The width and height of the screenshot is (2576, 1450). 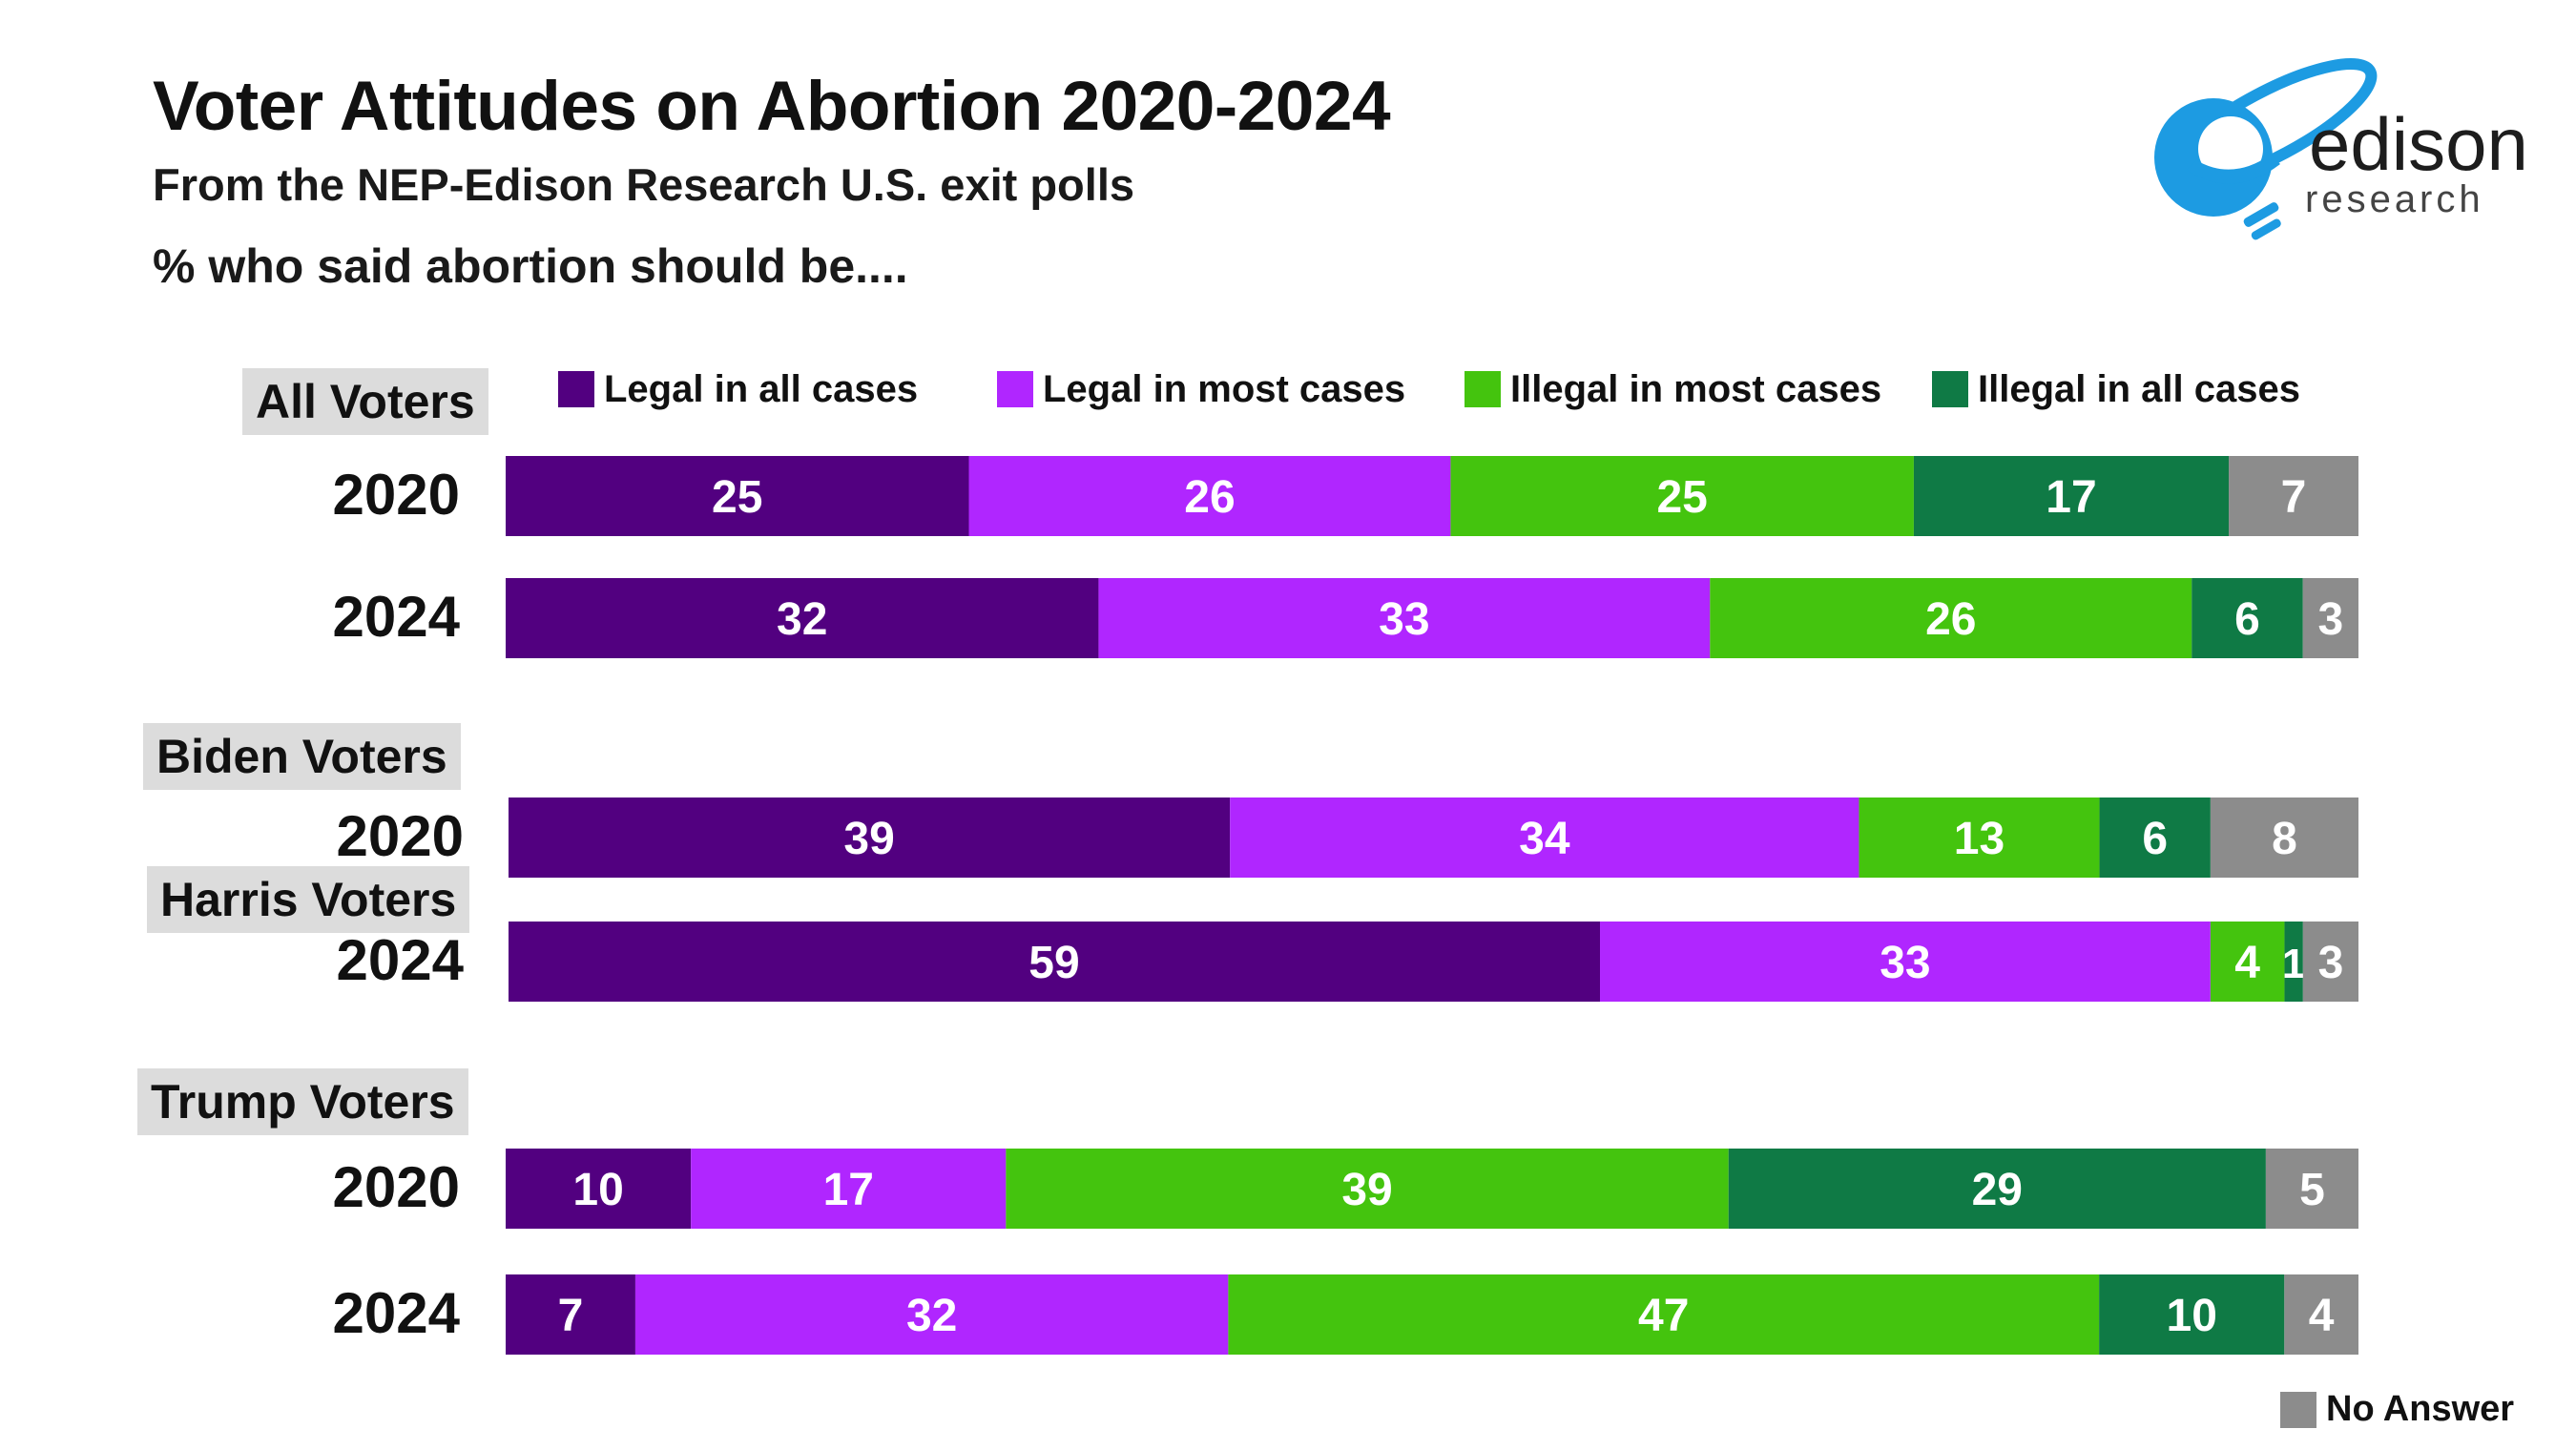 I want to click on bar-segment-biden-voters-2020-legal-in-all-cases, so click(x=870, y=838).